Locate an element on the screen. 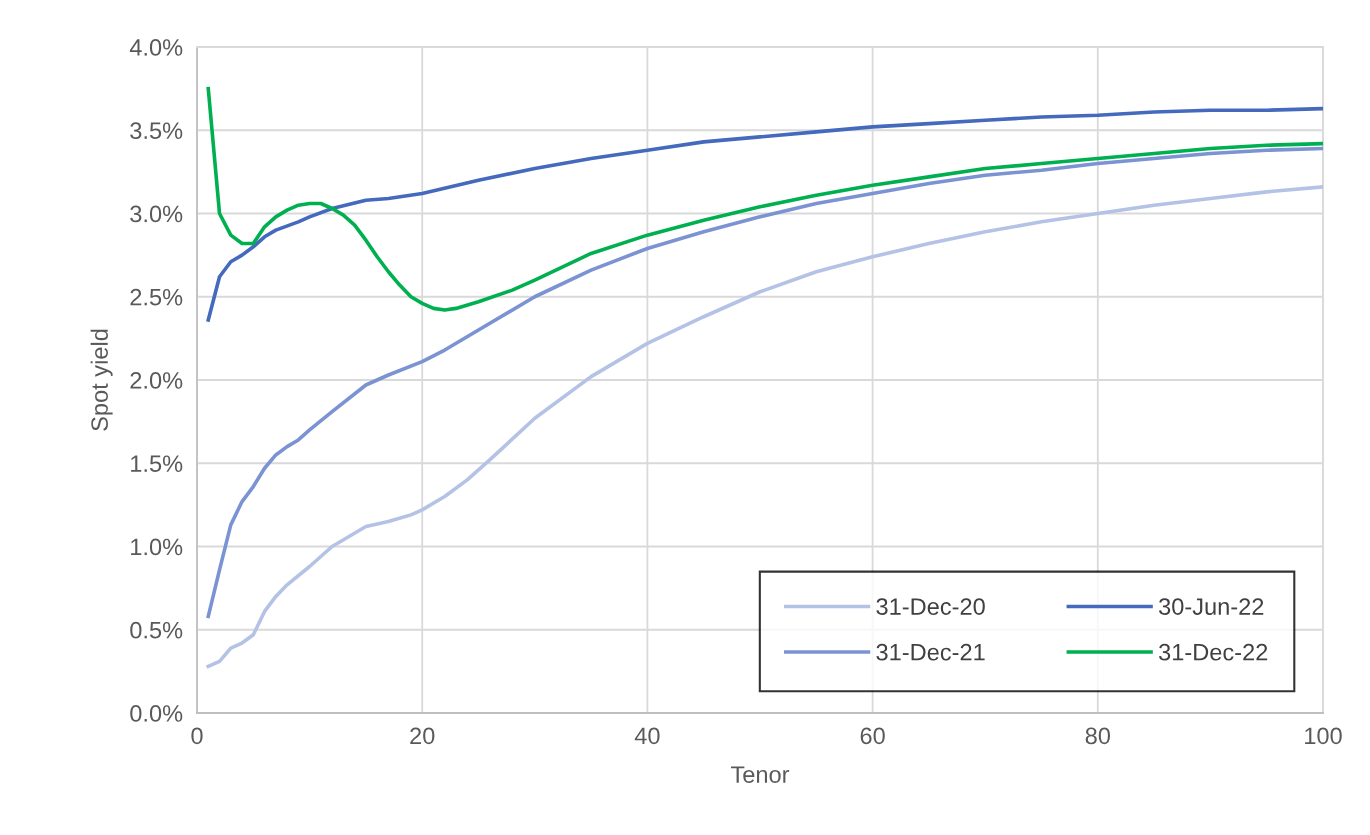 This screenshot has width=1370, height=835. legend-label: 31-Dec-20 is located at coordinates (930, 606).